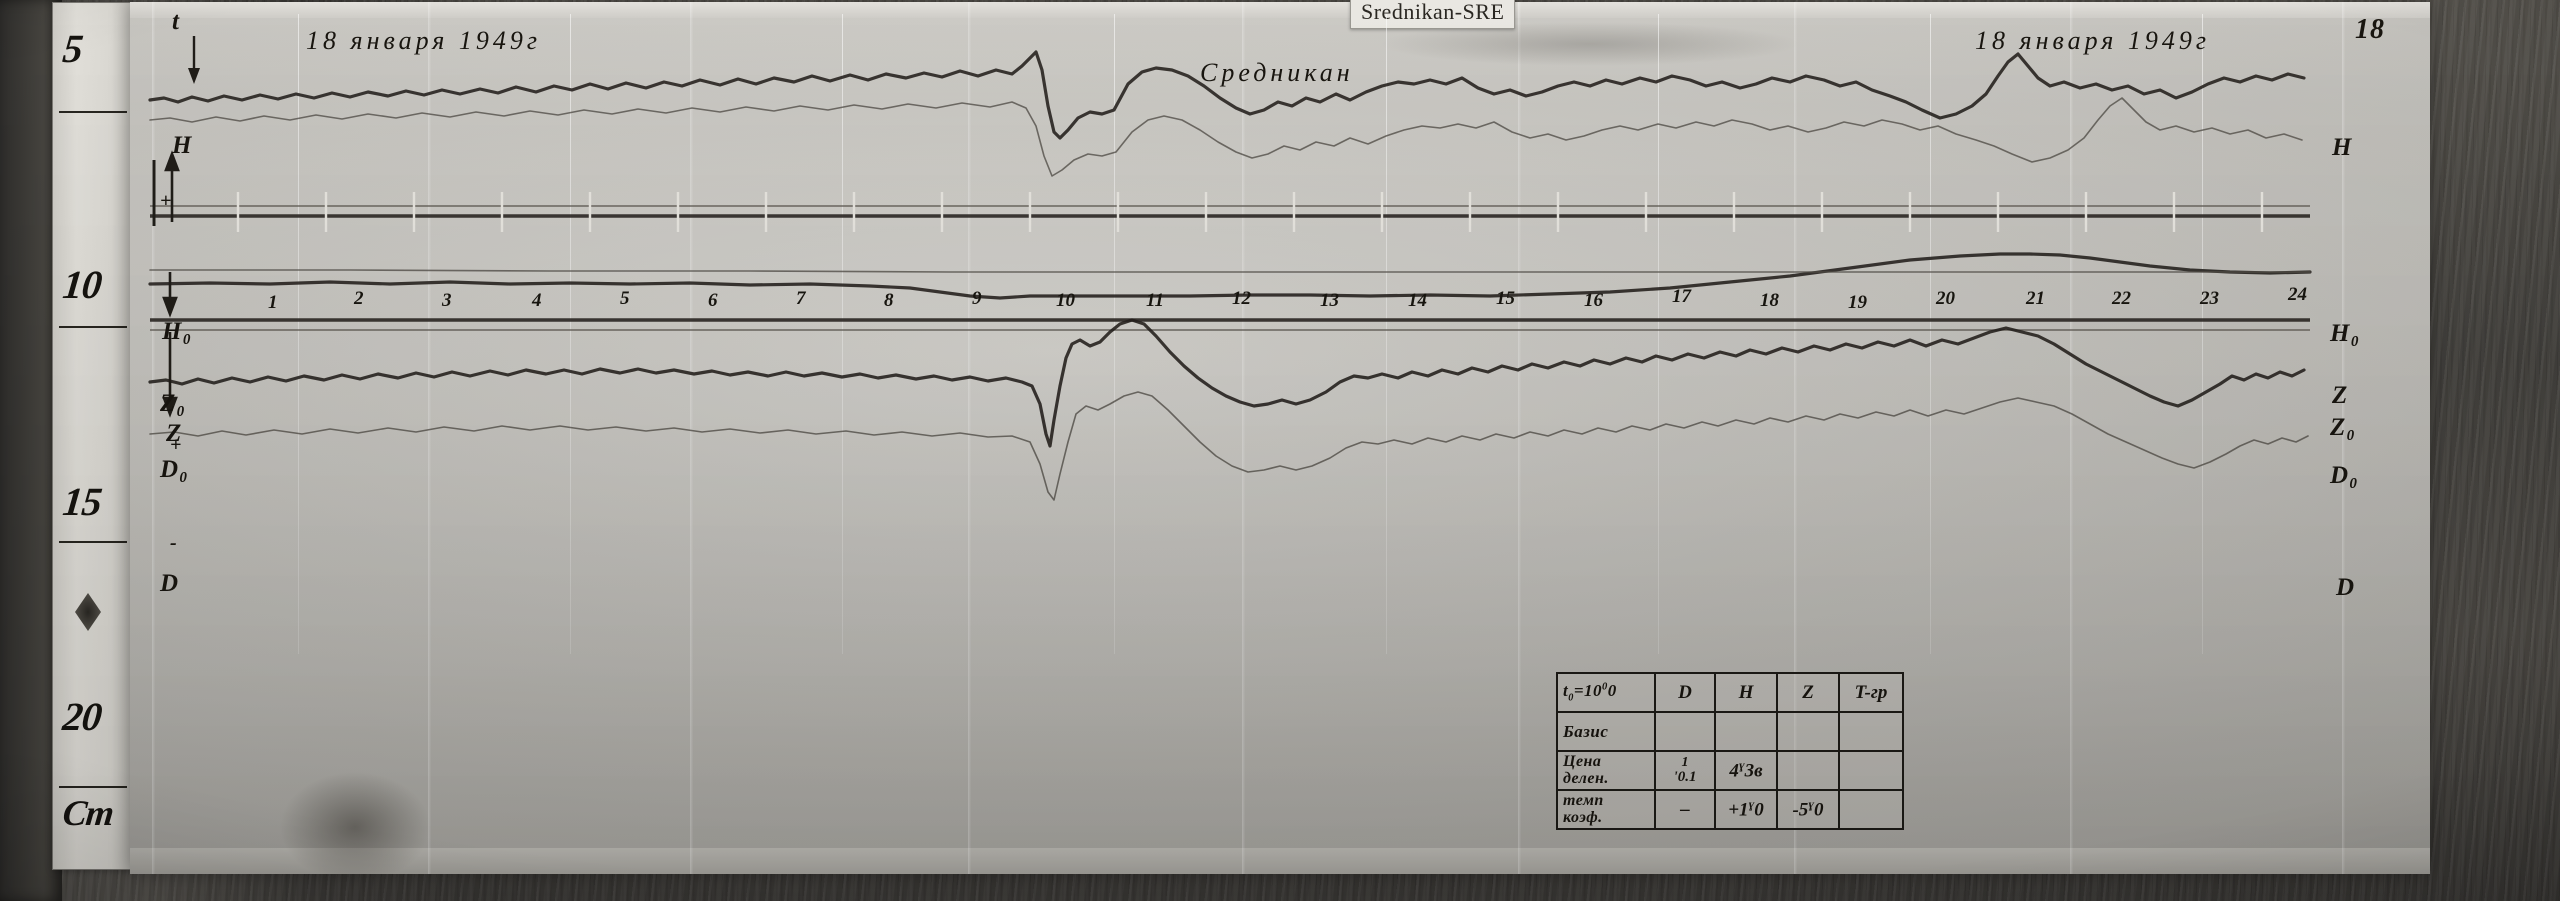 This screenshot has height=901, width=2560. I want to click on table-row: Цена делен. 1 '0.1 4ɣ3в, so click(1730, 770).